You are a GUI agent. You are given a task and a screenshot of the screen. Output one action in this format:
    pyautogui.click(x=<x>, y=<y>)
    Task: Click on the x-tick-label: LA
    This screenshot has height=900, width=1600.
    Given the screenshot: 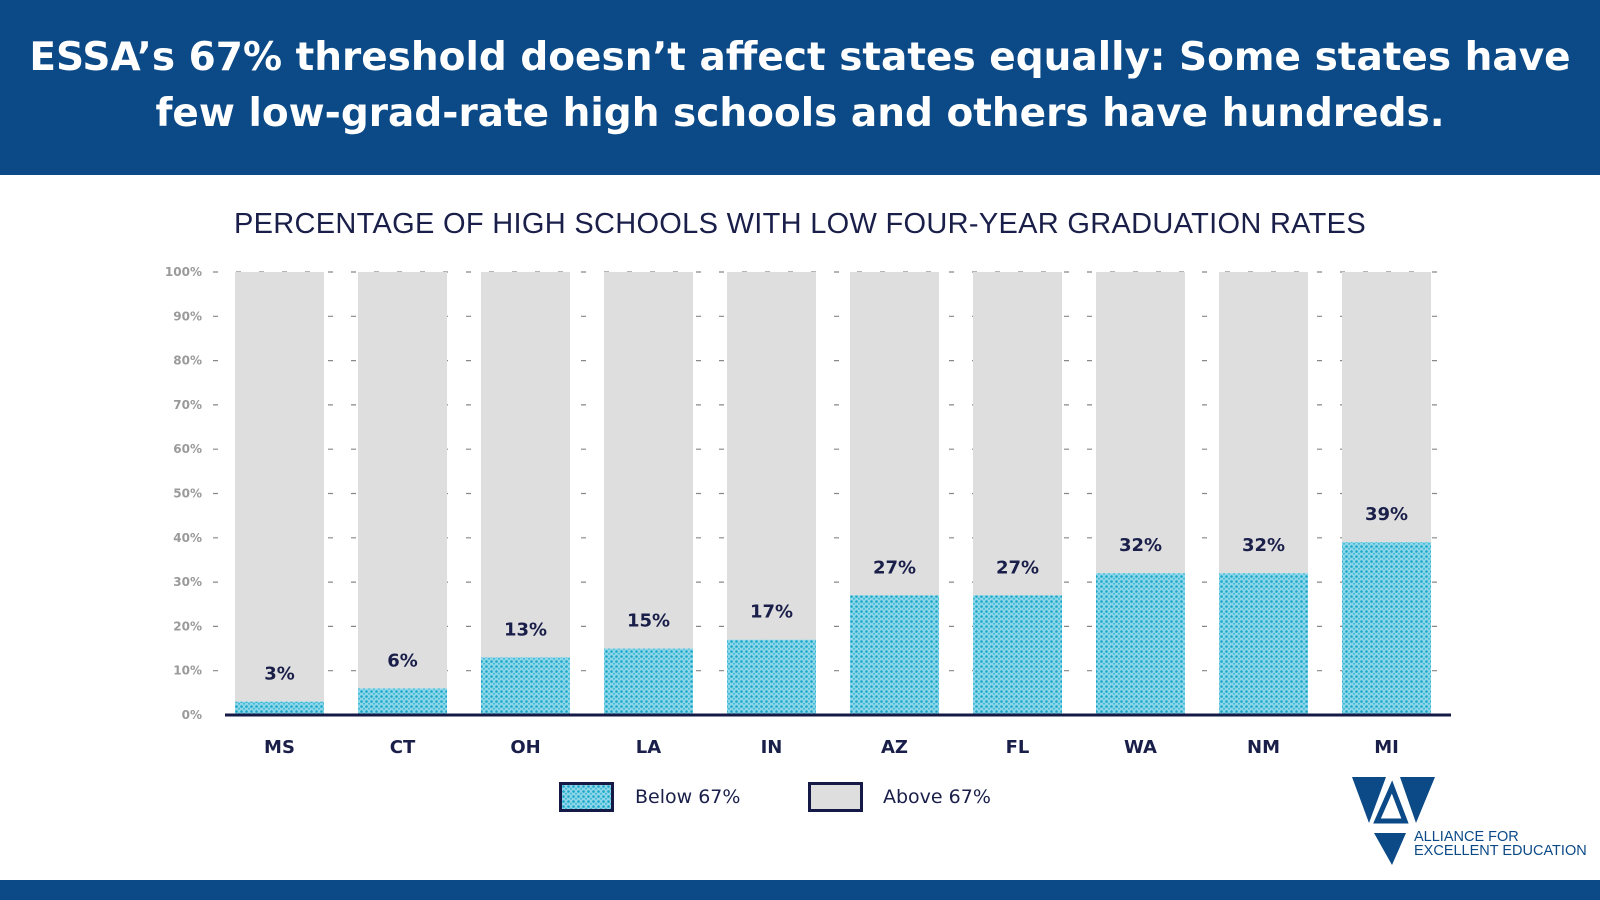 What is the action you would take?
    pyautogui.click(x=648, y=747)
    